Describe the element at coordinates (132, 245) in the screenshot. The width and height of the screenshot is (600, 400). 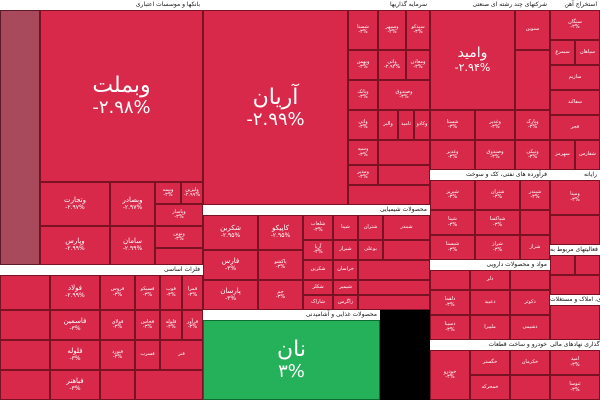
I see `stock-tile: سامان -۲.۹۹%` at that location.